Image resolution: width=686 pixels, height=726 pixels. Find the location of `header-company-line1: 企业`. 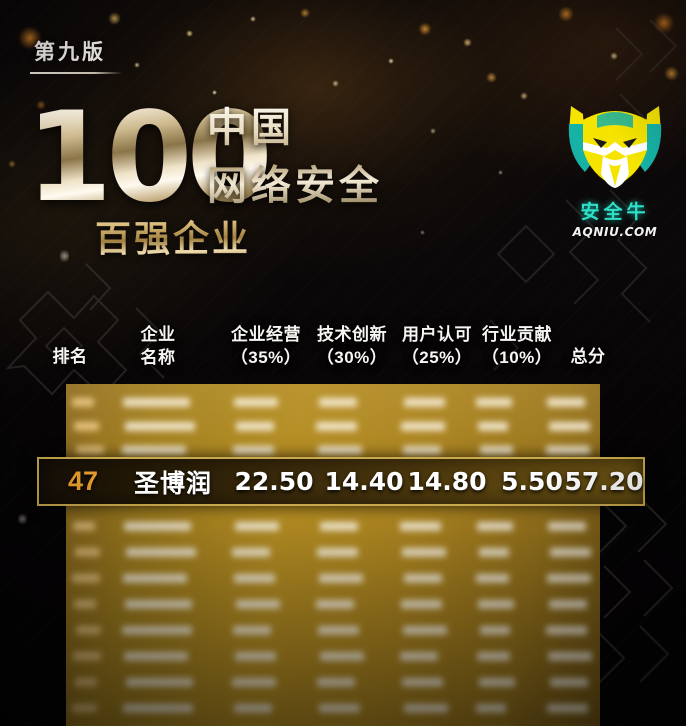

header-company-line1: 企业 is located at coordinates (158, 334).